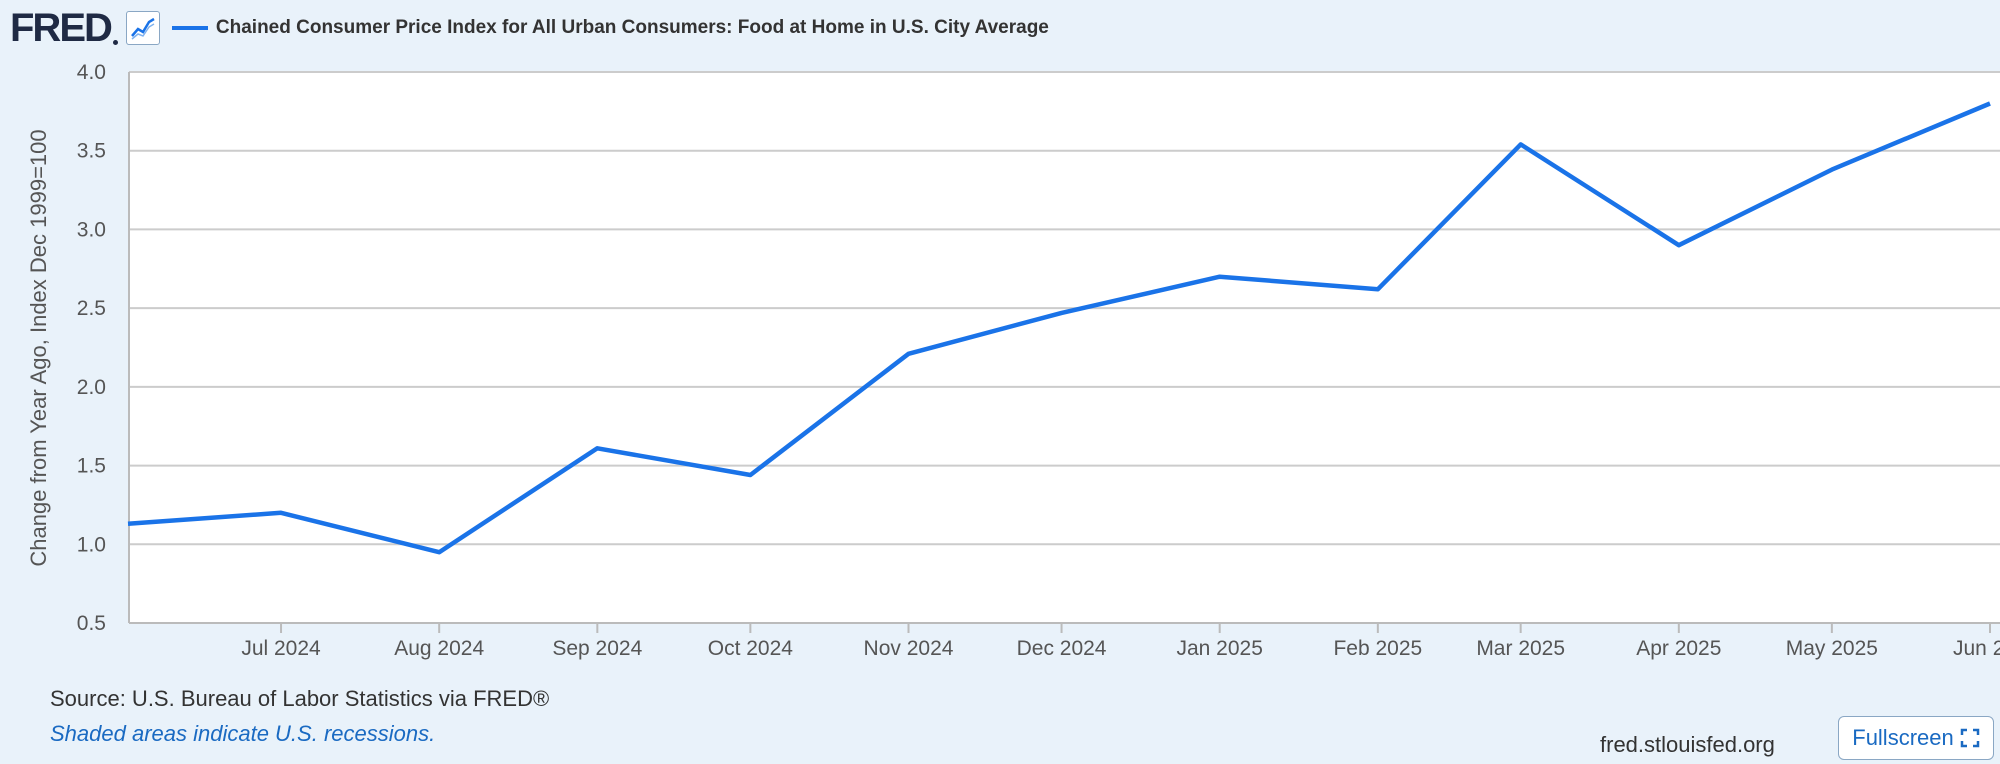  Describe the element at coordinates (1832, 648) in the screenshot. I see `x-tick-label: May 2025` at that location.